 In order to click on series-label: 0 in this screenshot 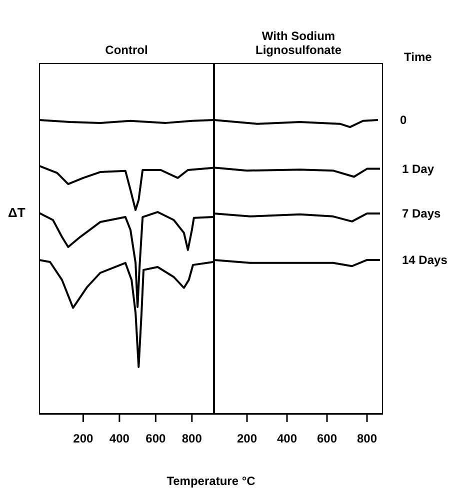, I will do `click(403, 120)`.